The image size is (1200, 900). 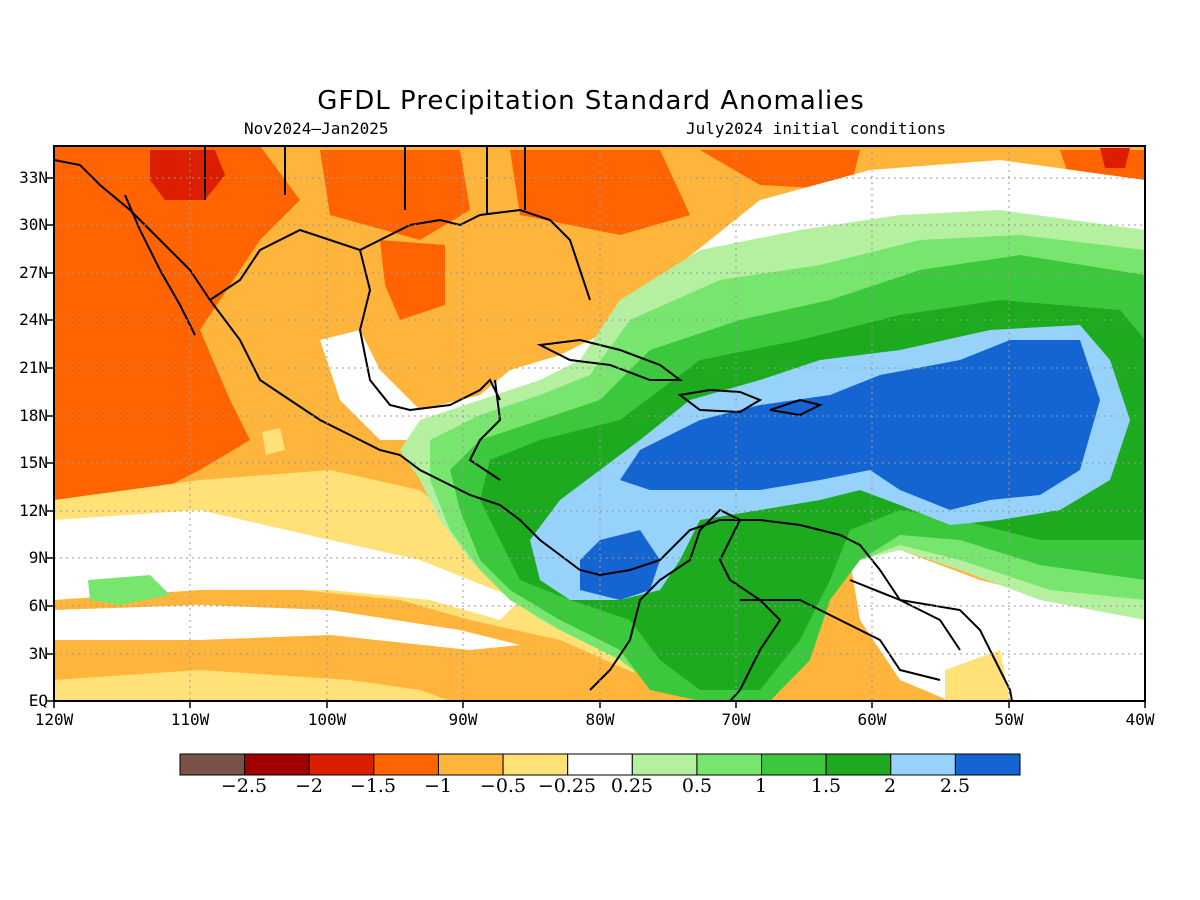 What do you see at coordinates (190, 719) in the screenshot?
I see `lon-label-110w: 110W` at bounding box center [190, 719].